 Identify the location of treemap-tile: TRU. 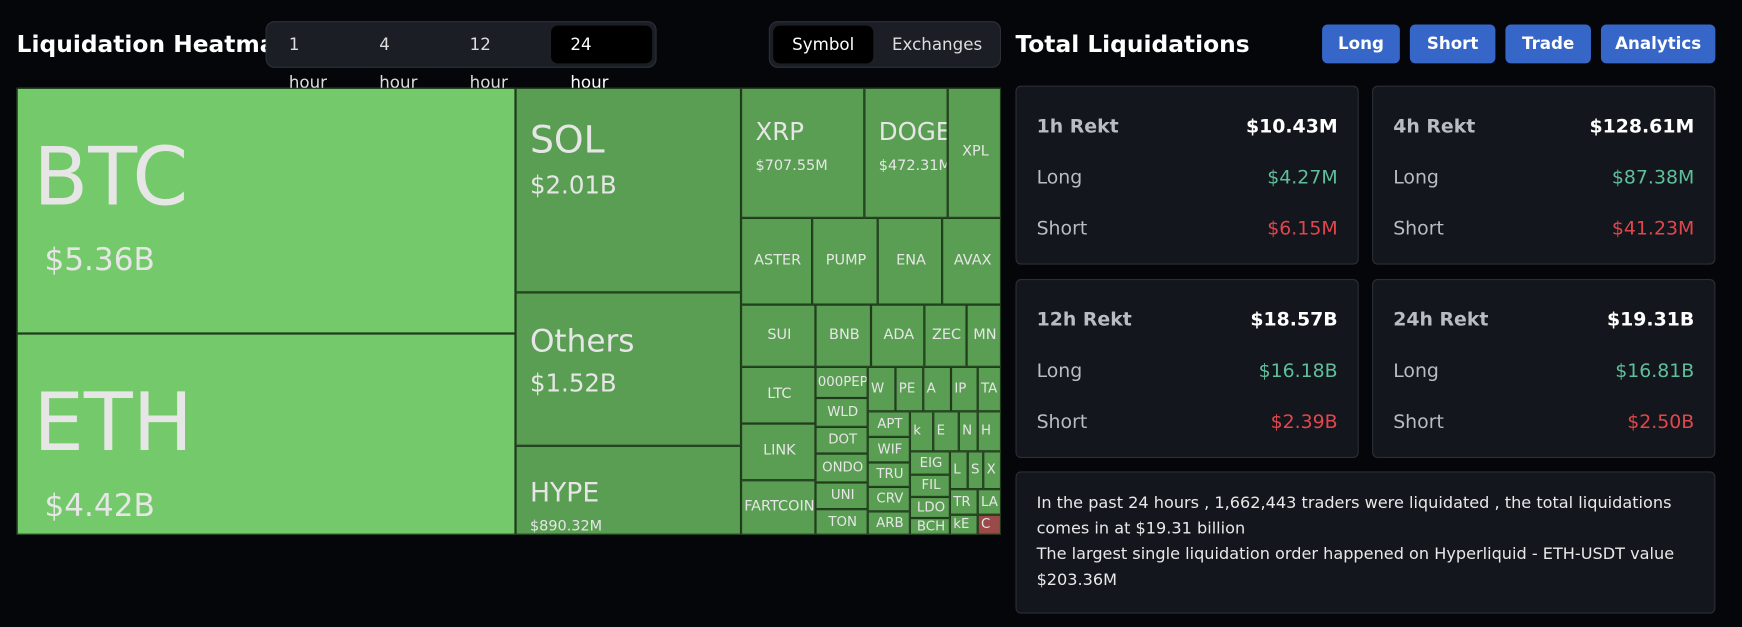
(888, 474).